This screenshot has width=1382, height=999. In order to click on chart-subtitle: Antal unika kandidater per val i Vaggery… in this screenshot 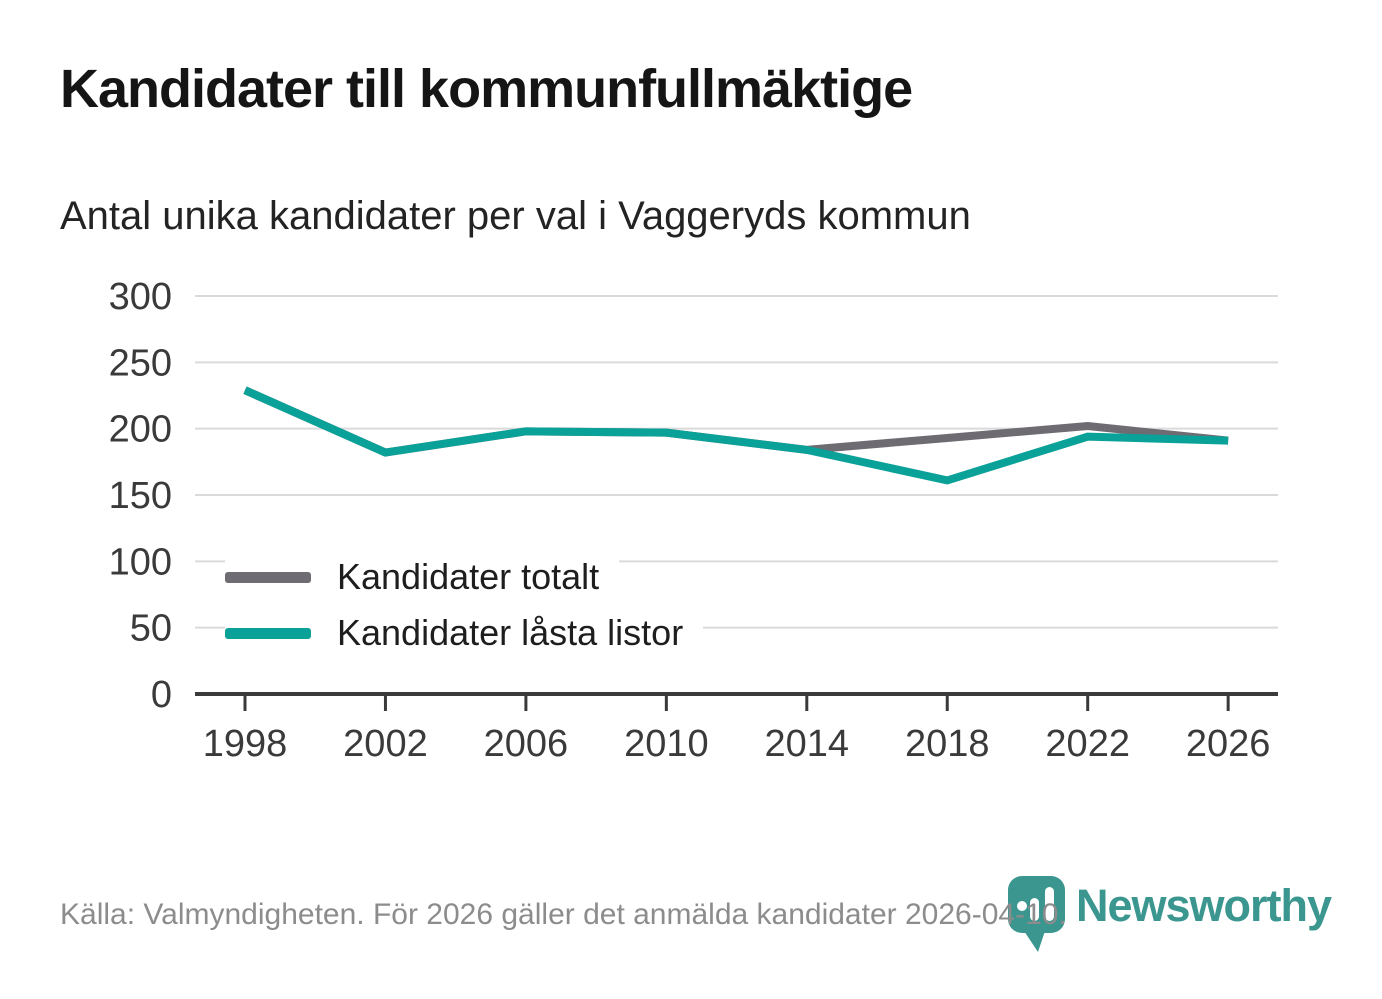, I will do `click(515, 216)`.